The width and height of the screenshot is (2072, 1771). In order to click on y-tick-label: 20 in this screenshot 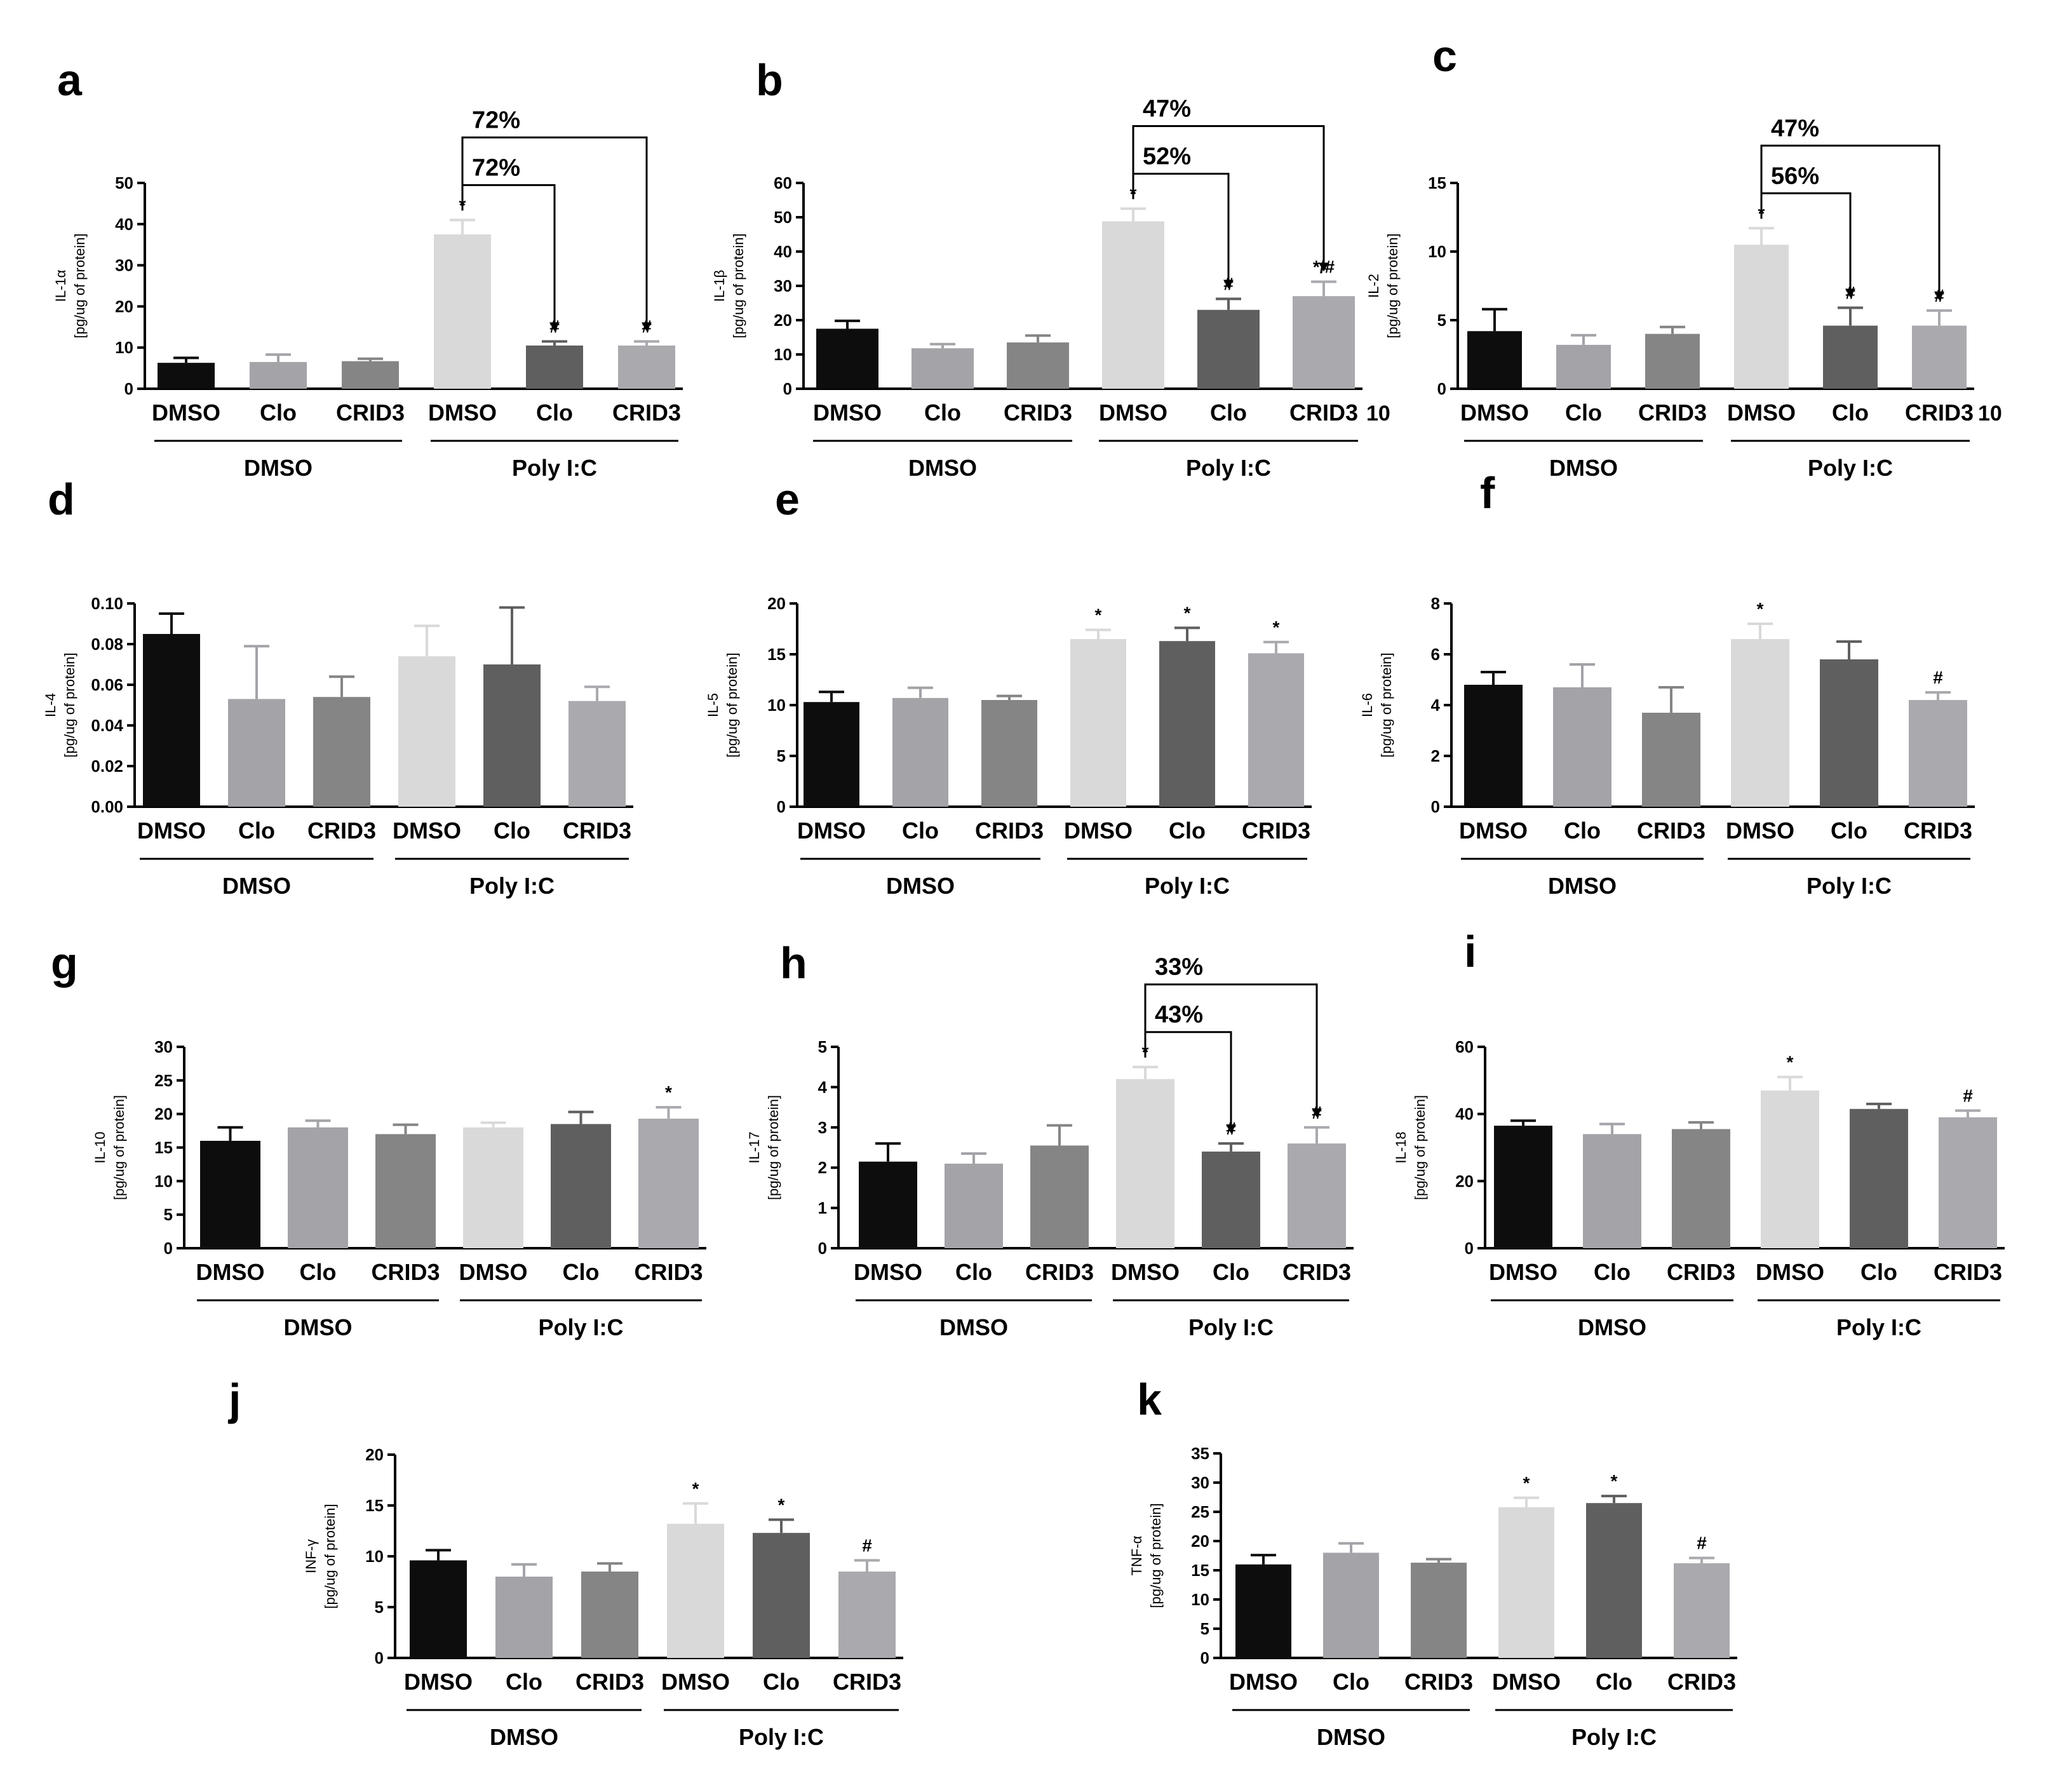, I will do `click(776, 603)`.